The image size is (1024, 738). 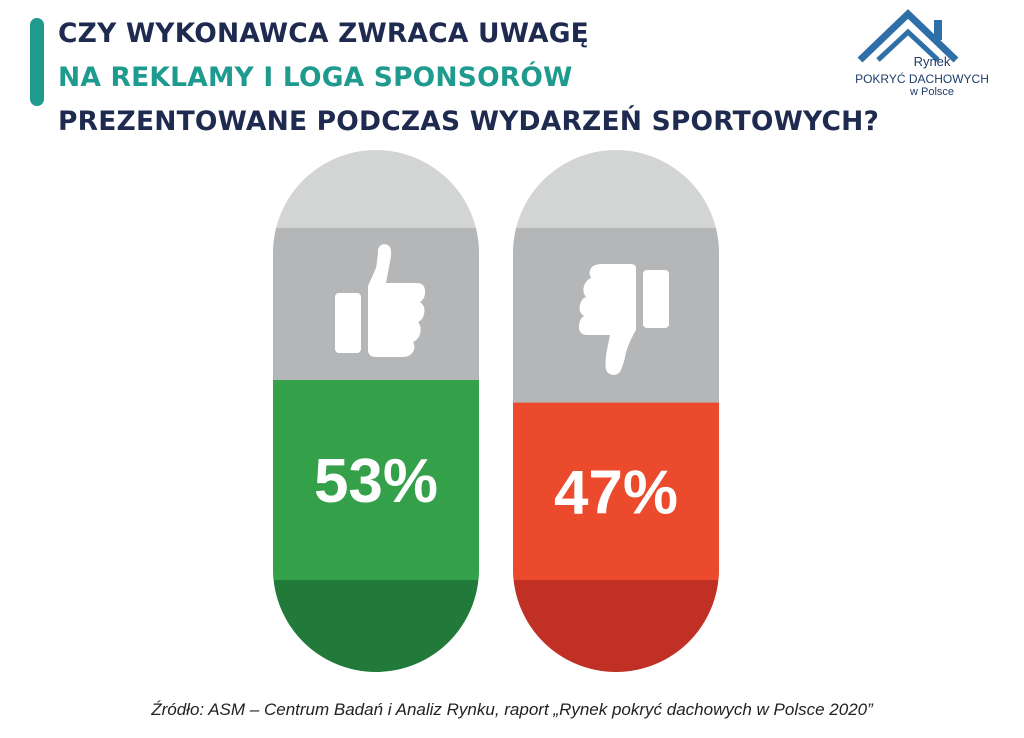 What do you see at coordinates (908, 36) in the screenshot?
I see `house-roof-icon` at bounding box center [908, 36].